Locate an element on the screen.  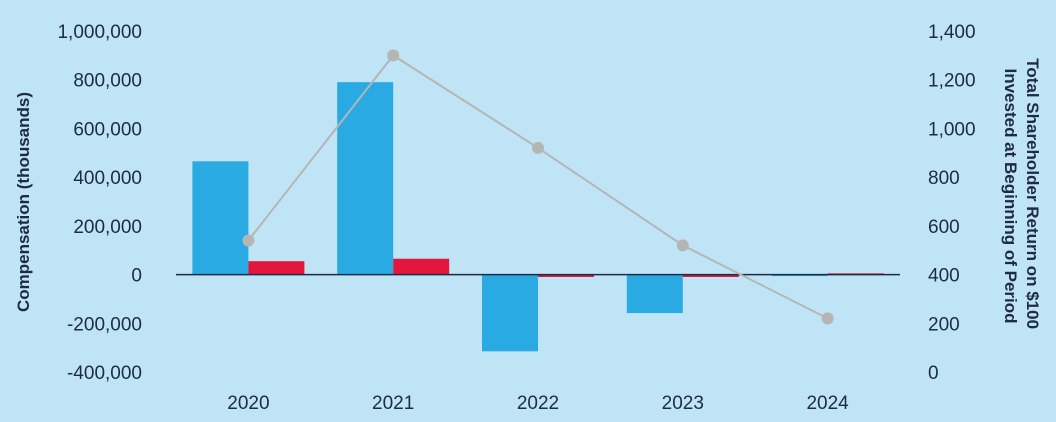
right-tick-label: 0 is located at coordinates (933, 373).